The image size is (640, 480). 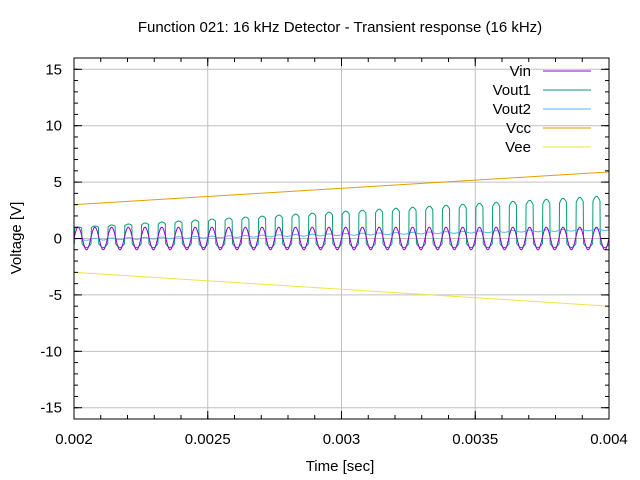 I want to click on y-tick-label: 0, so click(x=58, y=239).